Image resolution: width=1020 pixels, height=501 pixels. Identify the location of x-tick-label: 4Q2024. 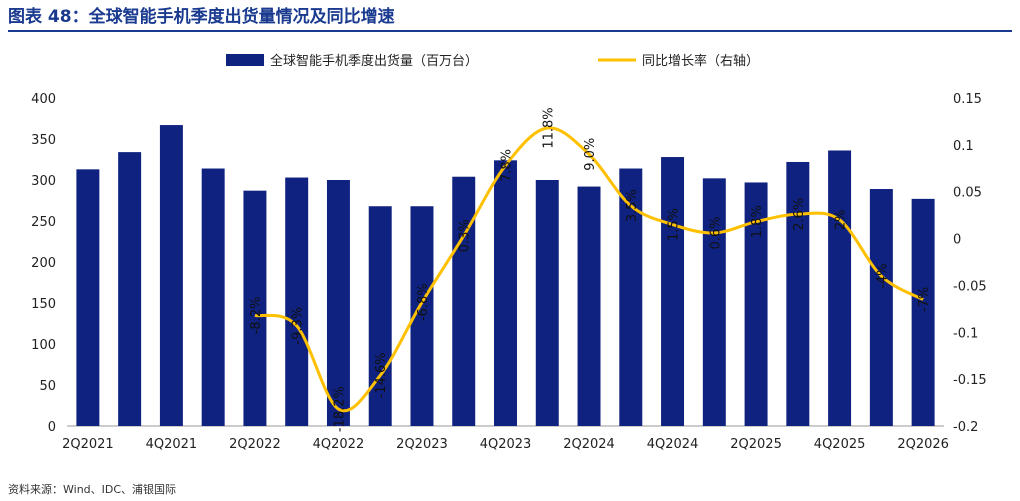
(673, 444).